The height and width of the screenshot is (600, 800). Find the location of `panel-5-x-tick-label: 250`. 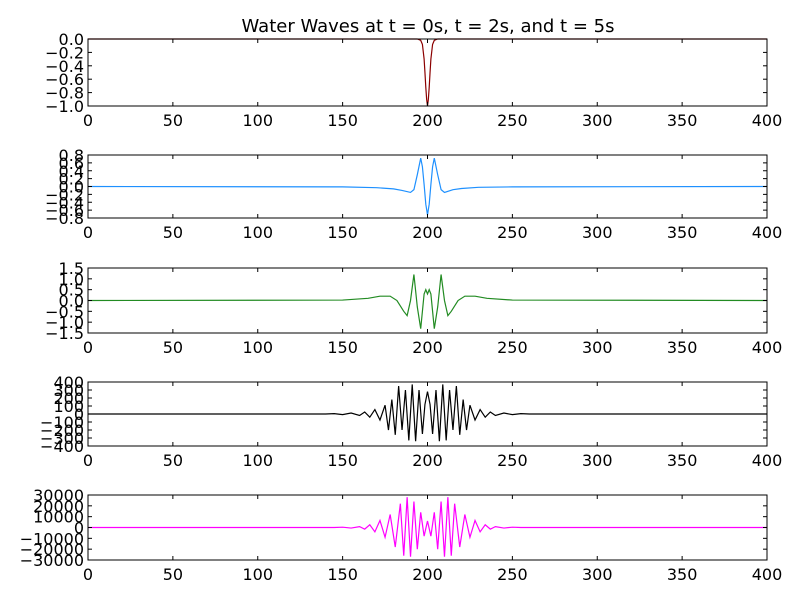

panel-5-x-tick-label: 250 is located at coordinates (512, 574).